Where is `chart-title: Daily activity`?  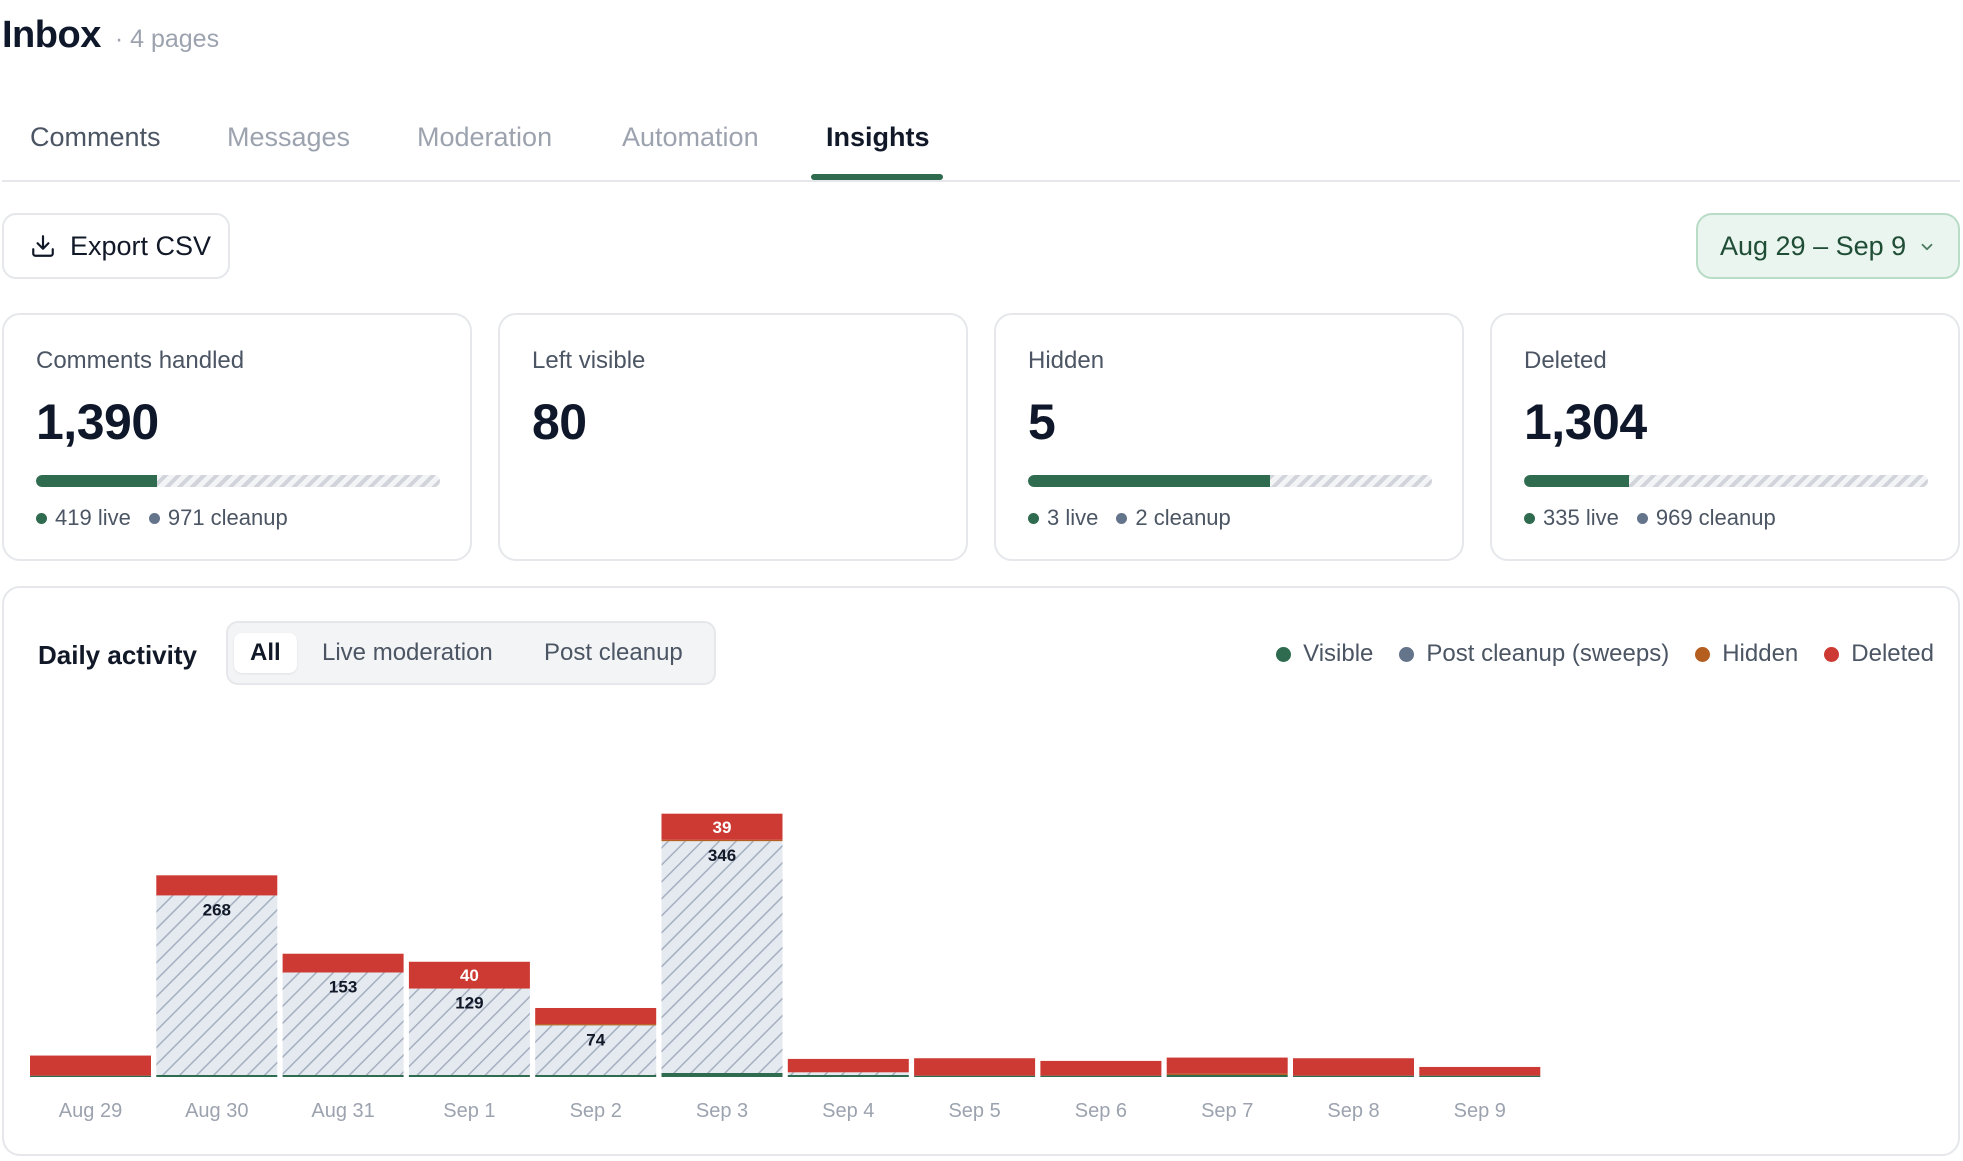
chart-title: Daily activity is located at coordinates (117, 655).